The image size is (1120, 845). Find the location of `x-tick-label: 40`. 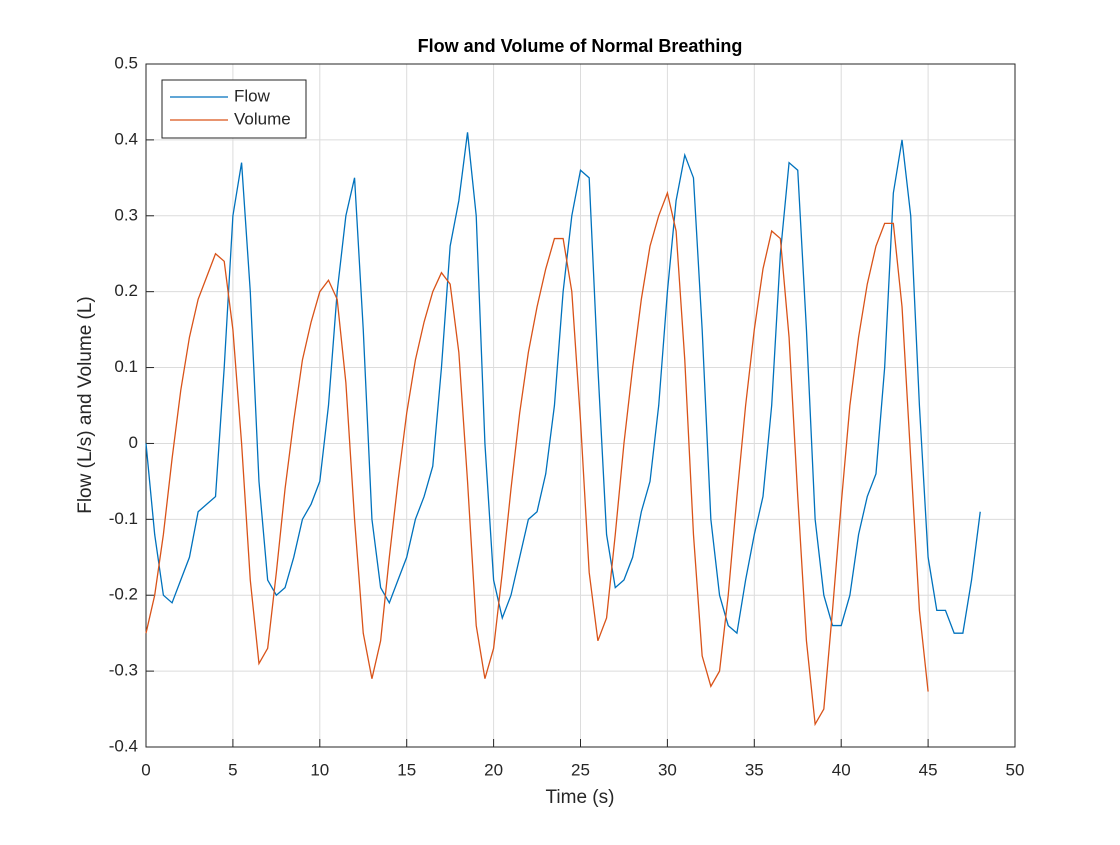

x-tick-label: 40 is located at coordinates (841, 769).